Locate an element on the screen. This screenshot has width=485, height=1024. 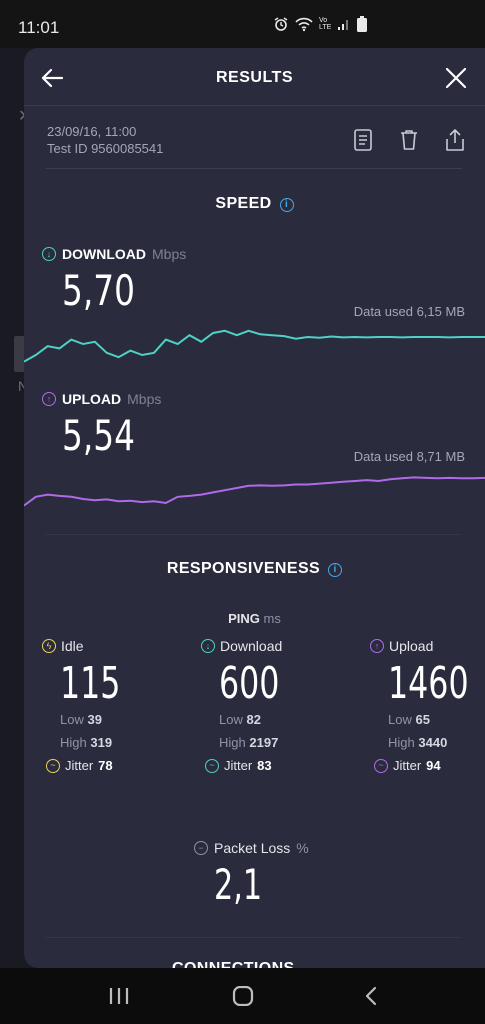
recent-apps-icon is located at coordinates (119, 996).